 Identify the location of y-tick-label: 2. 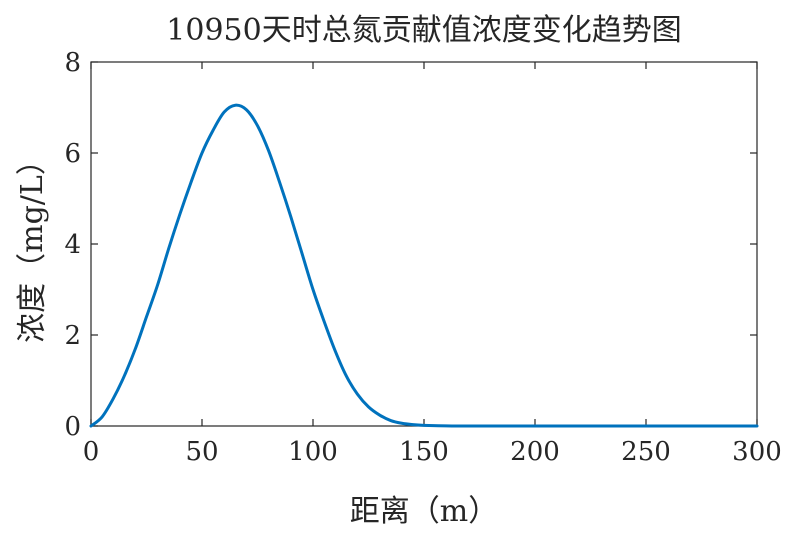
(72, 336).